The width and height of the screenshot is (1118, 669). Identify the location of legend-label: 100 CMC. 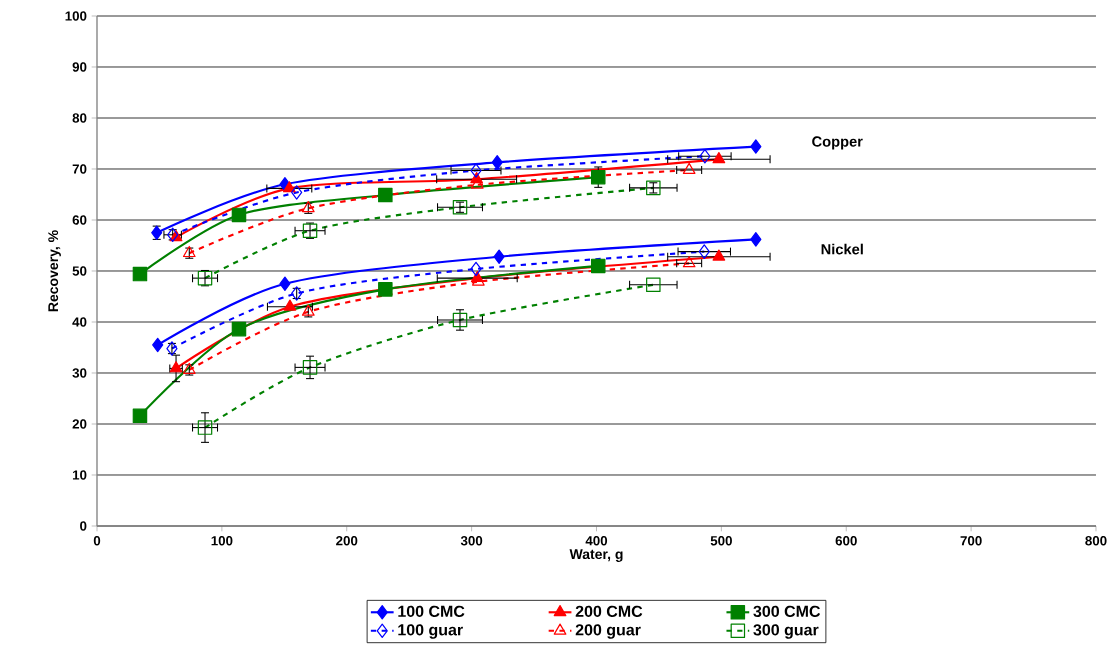
(431, 611).